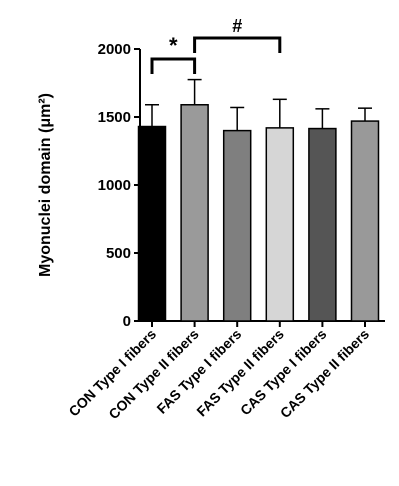 The height and width of the screenshot is (486, 399). Describe the element at coordinates (237, 26) in the screenshot. I see `significance-label: #` at that location.